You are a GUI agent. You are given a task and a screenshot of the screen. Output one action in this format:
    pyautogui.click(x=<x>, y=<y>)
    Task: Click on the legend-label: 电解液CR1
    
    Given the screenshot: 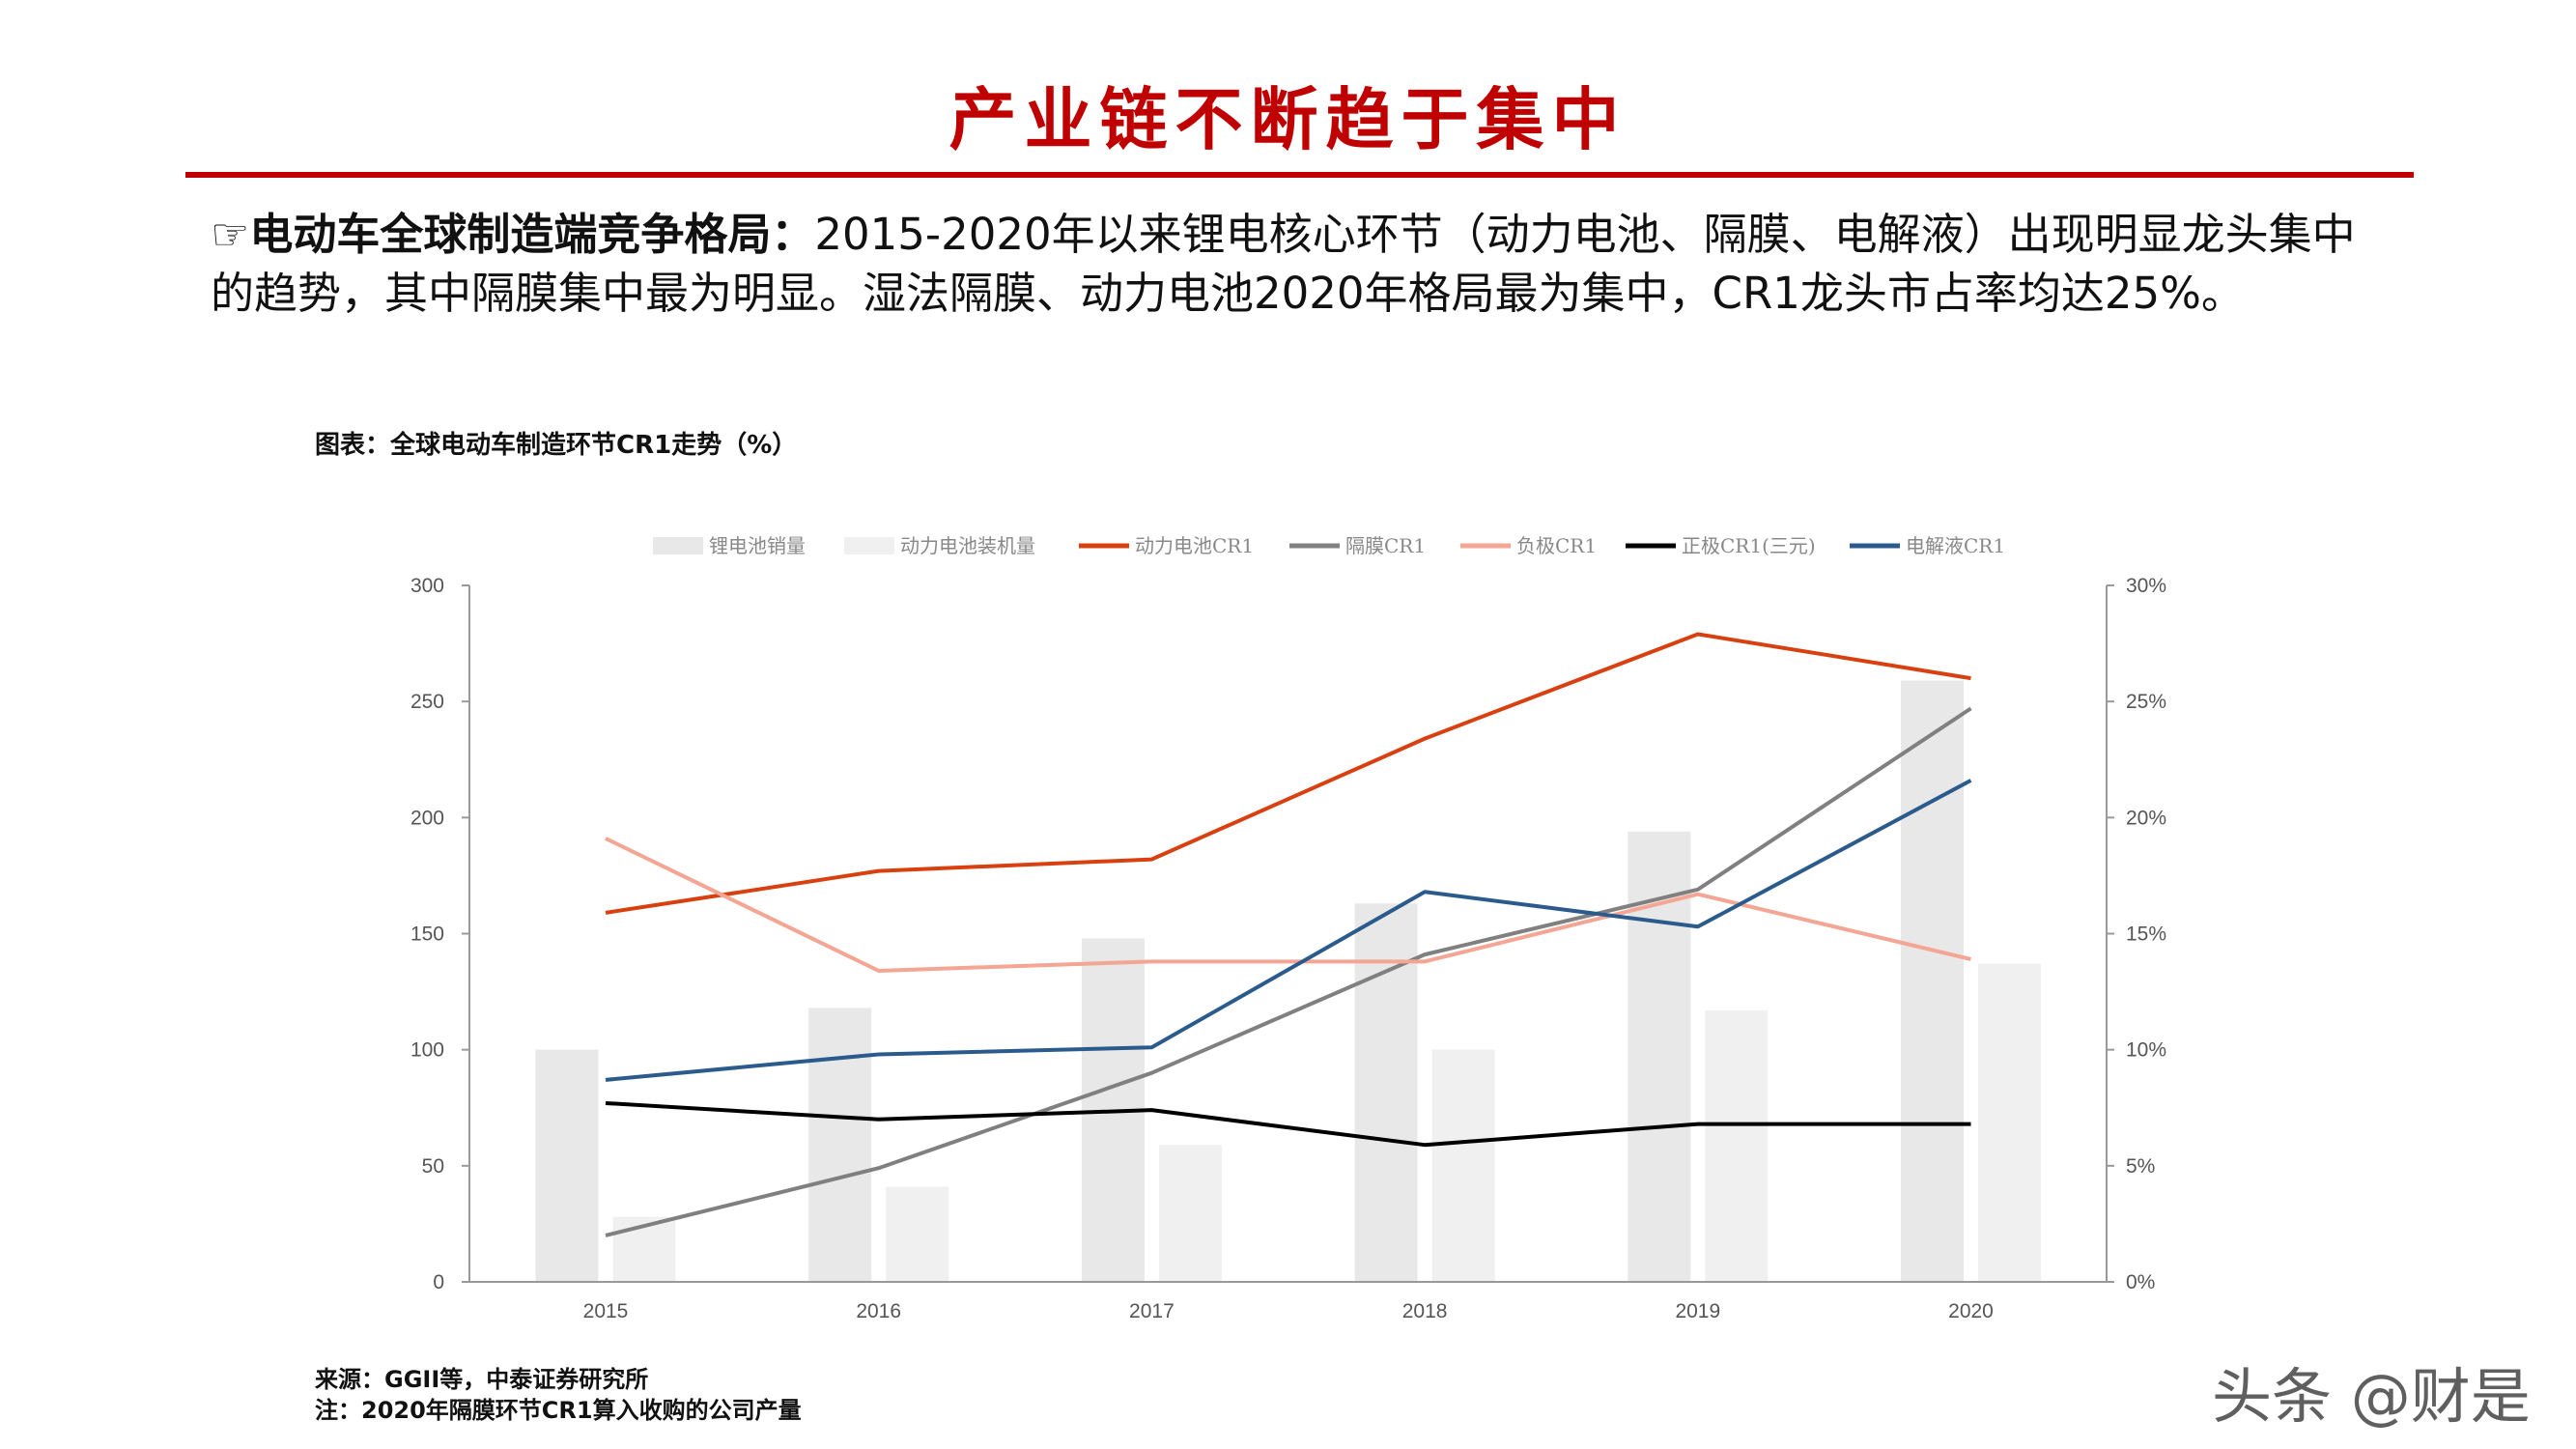 What is the action you would take?
    pyautogui.click(x=1955, y=545)
    